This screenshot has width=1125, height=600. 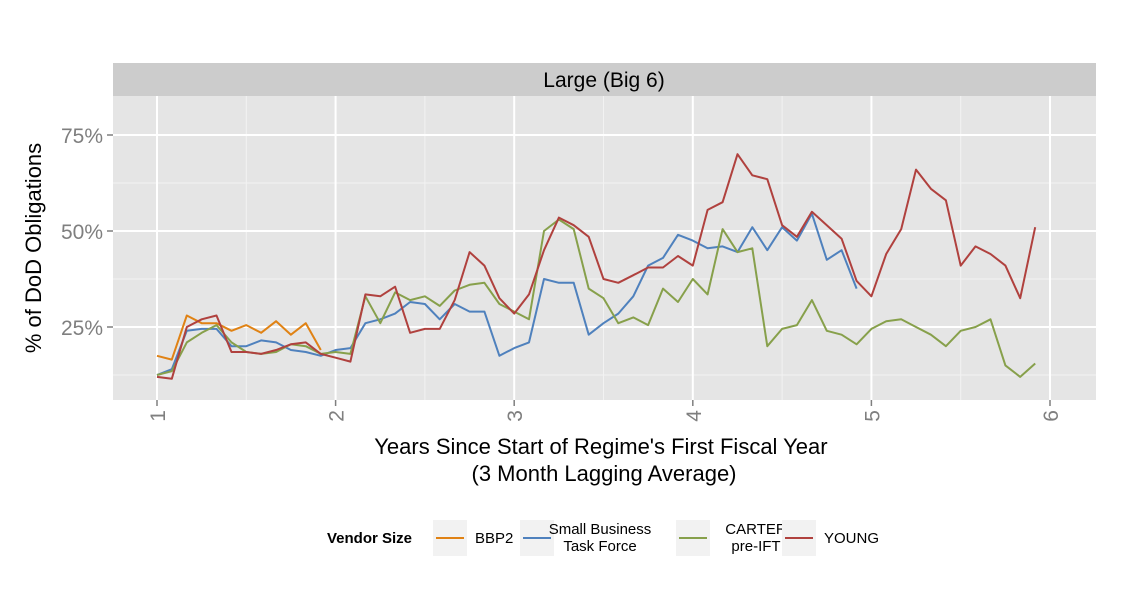 I want to click on strip-background, so click(x=604, y=79).